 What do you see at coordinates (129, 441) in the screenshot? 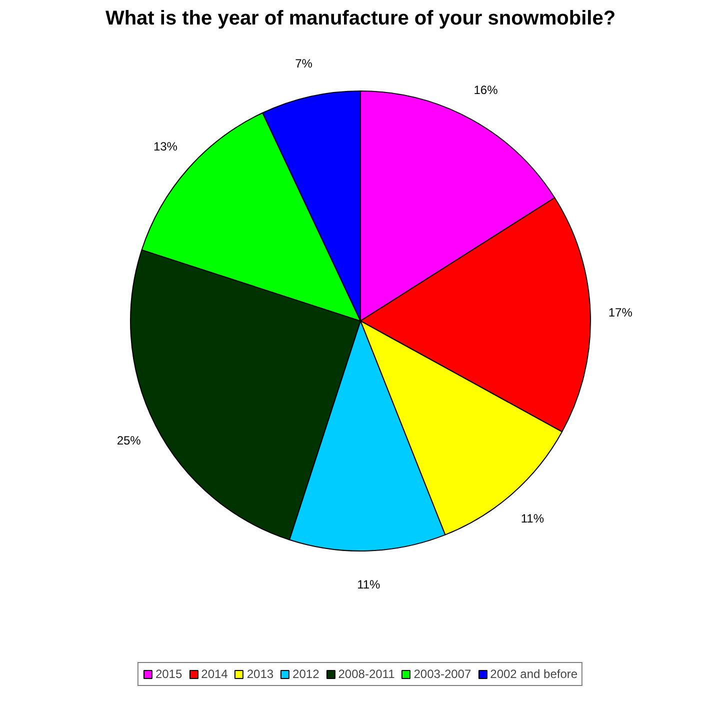
I see `data-label: 25%` at bounding box center [129, 441].